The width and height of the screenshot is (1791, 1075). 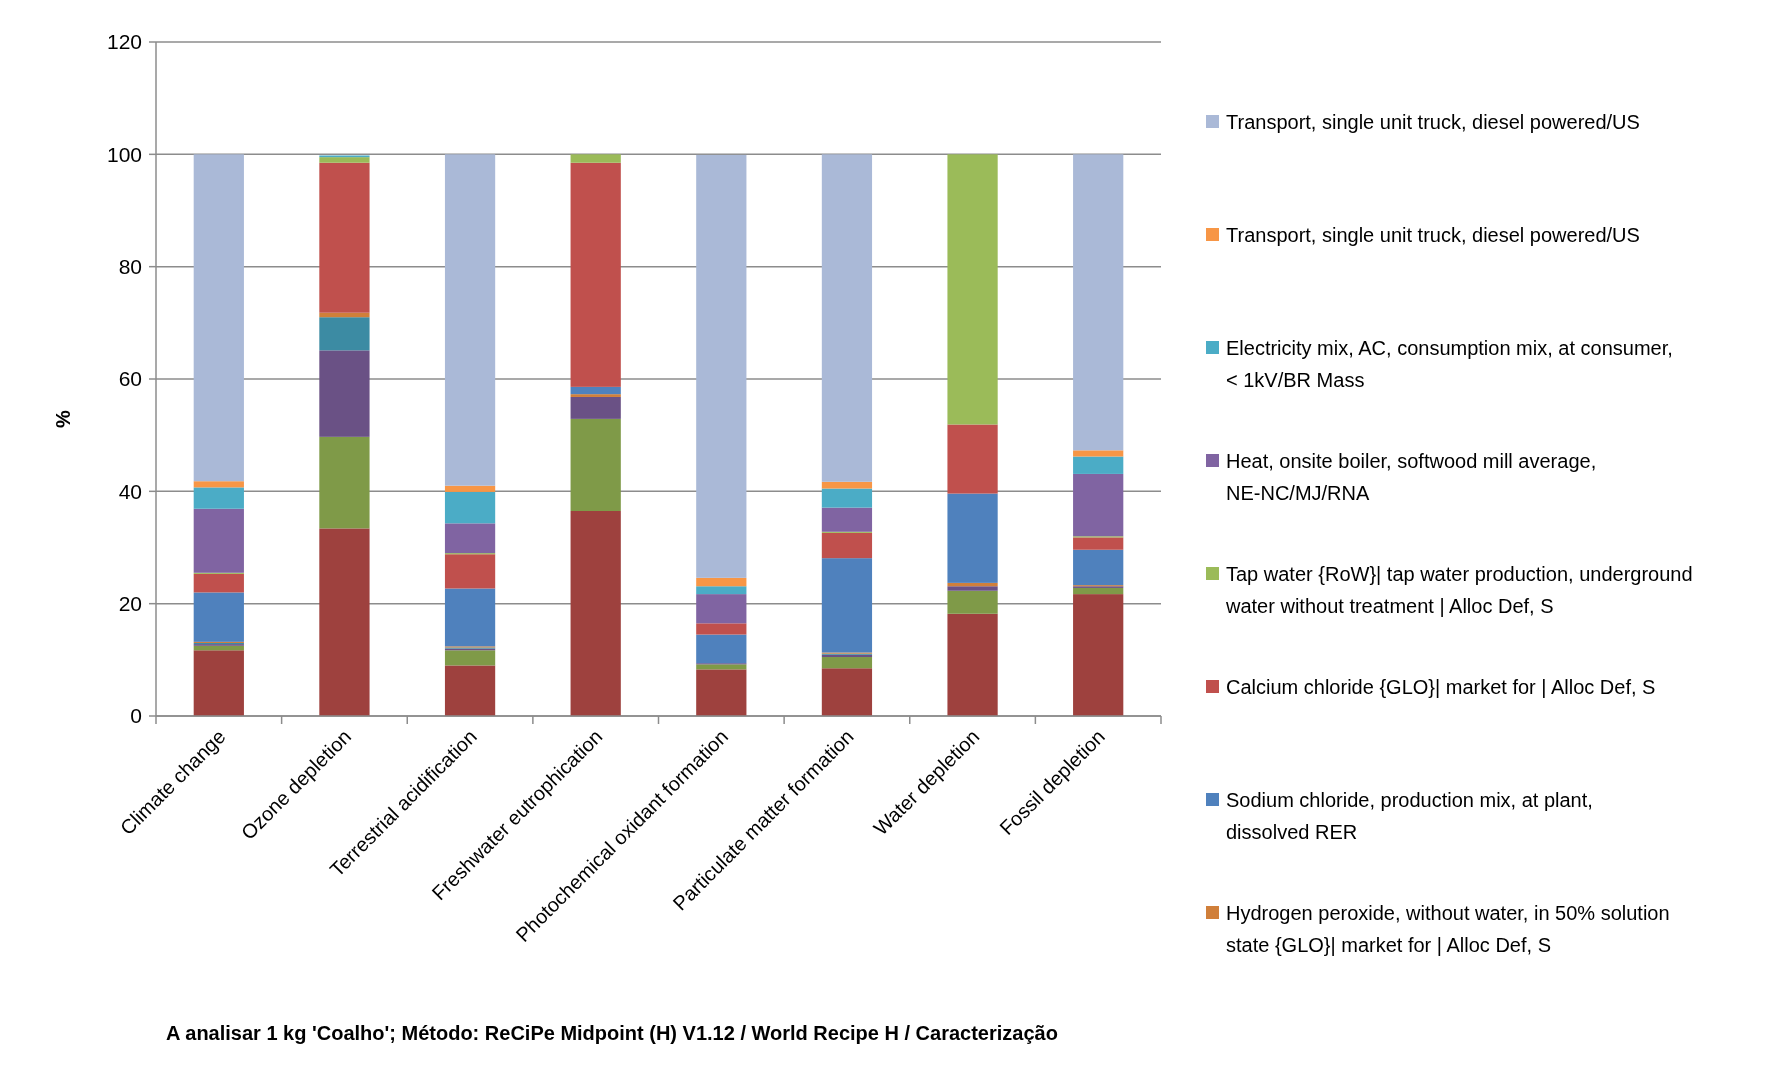 What do you see at coordinates (130, 491) in the screenshot?
I see `y-tick-label: 40` at bounding box center [130, 491].